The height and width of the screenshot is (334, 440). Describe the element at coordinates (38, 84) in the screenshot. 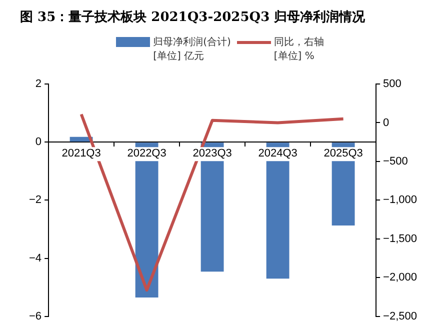

I see `y-tick-label: 2` at that location.